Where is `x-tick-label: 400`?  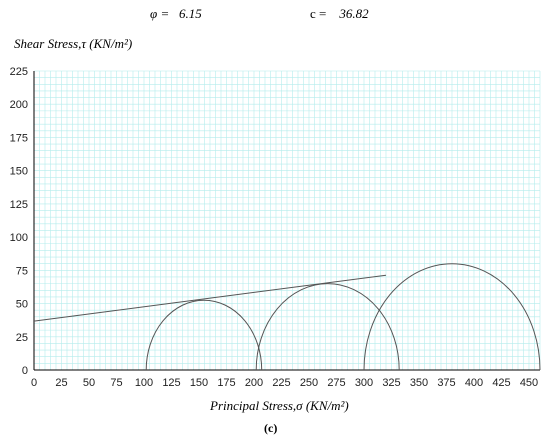
x-tick-label: 400 is located at coordinates (474, 383).